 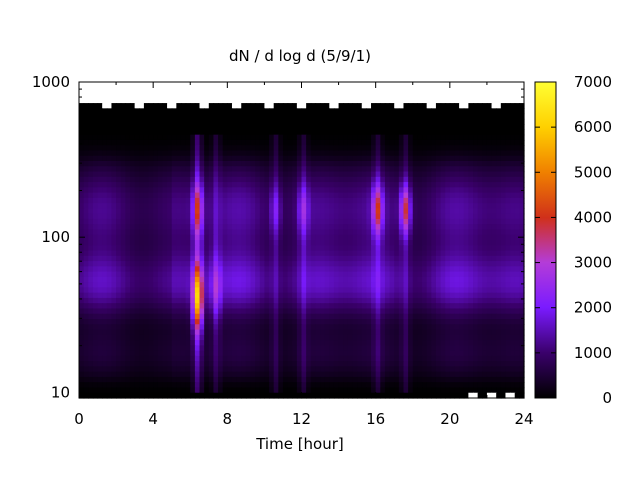 I want to click on chart-title: dN / d log d (5/9/1), so click(x=300, y=56).